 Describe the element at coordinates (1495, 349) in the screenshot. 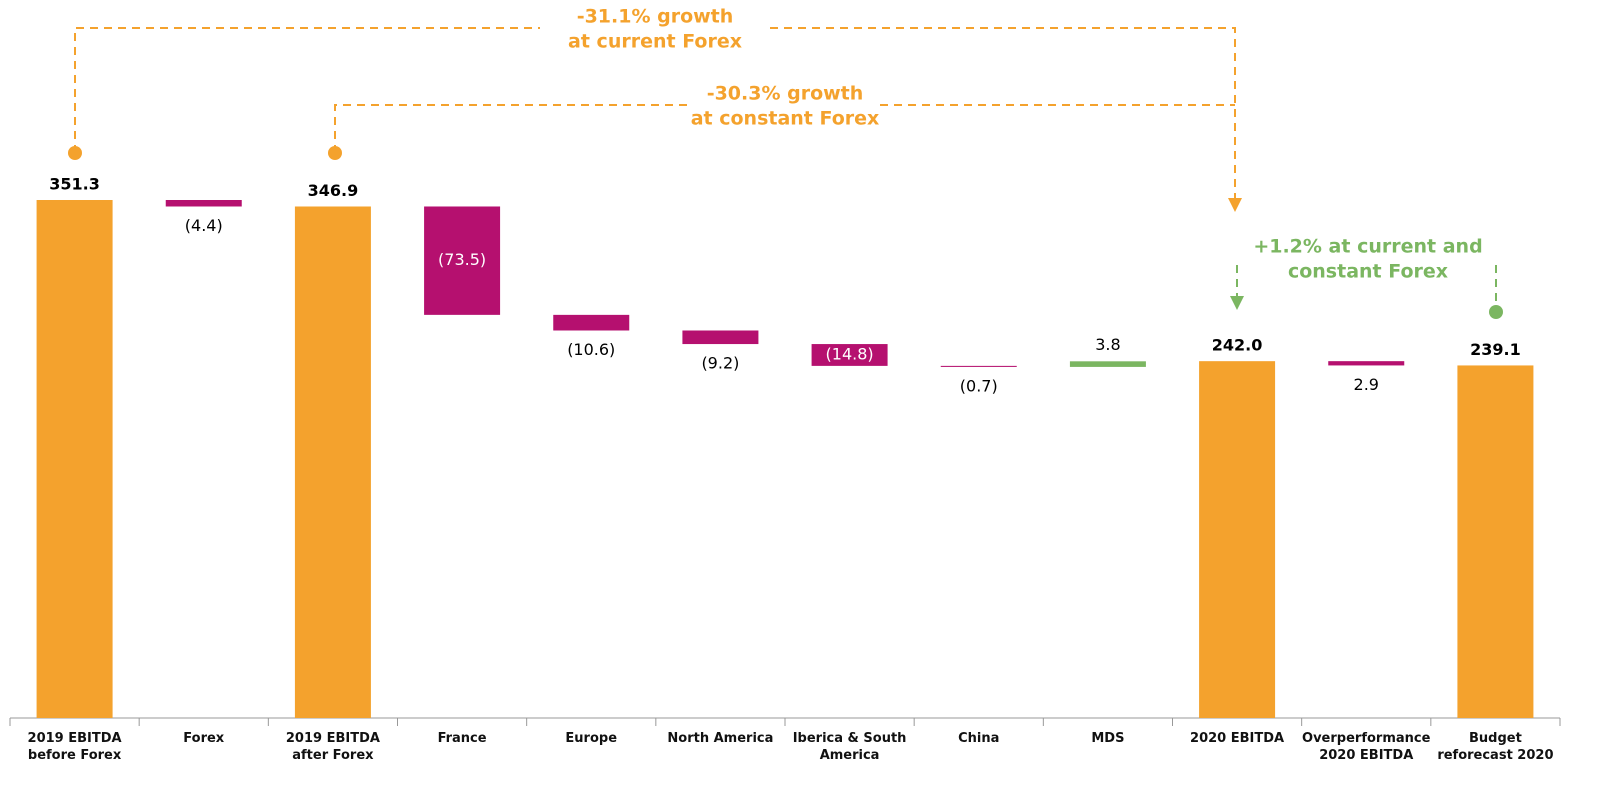

I see `data-label: 239.1` at that location.